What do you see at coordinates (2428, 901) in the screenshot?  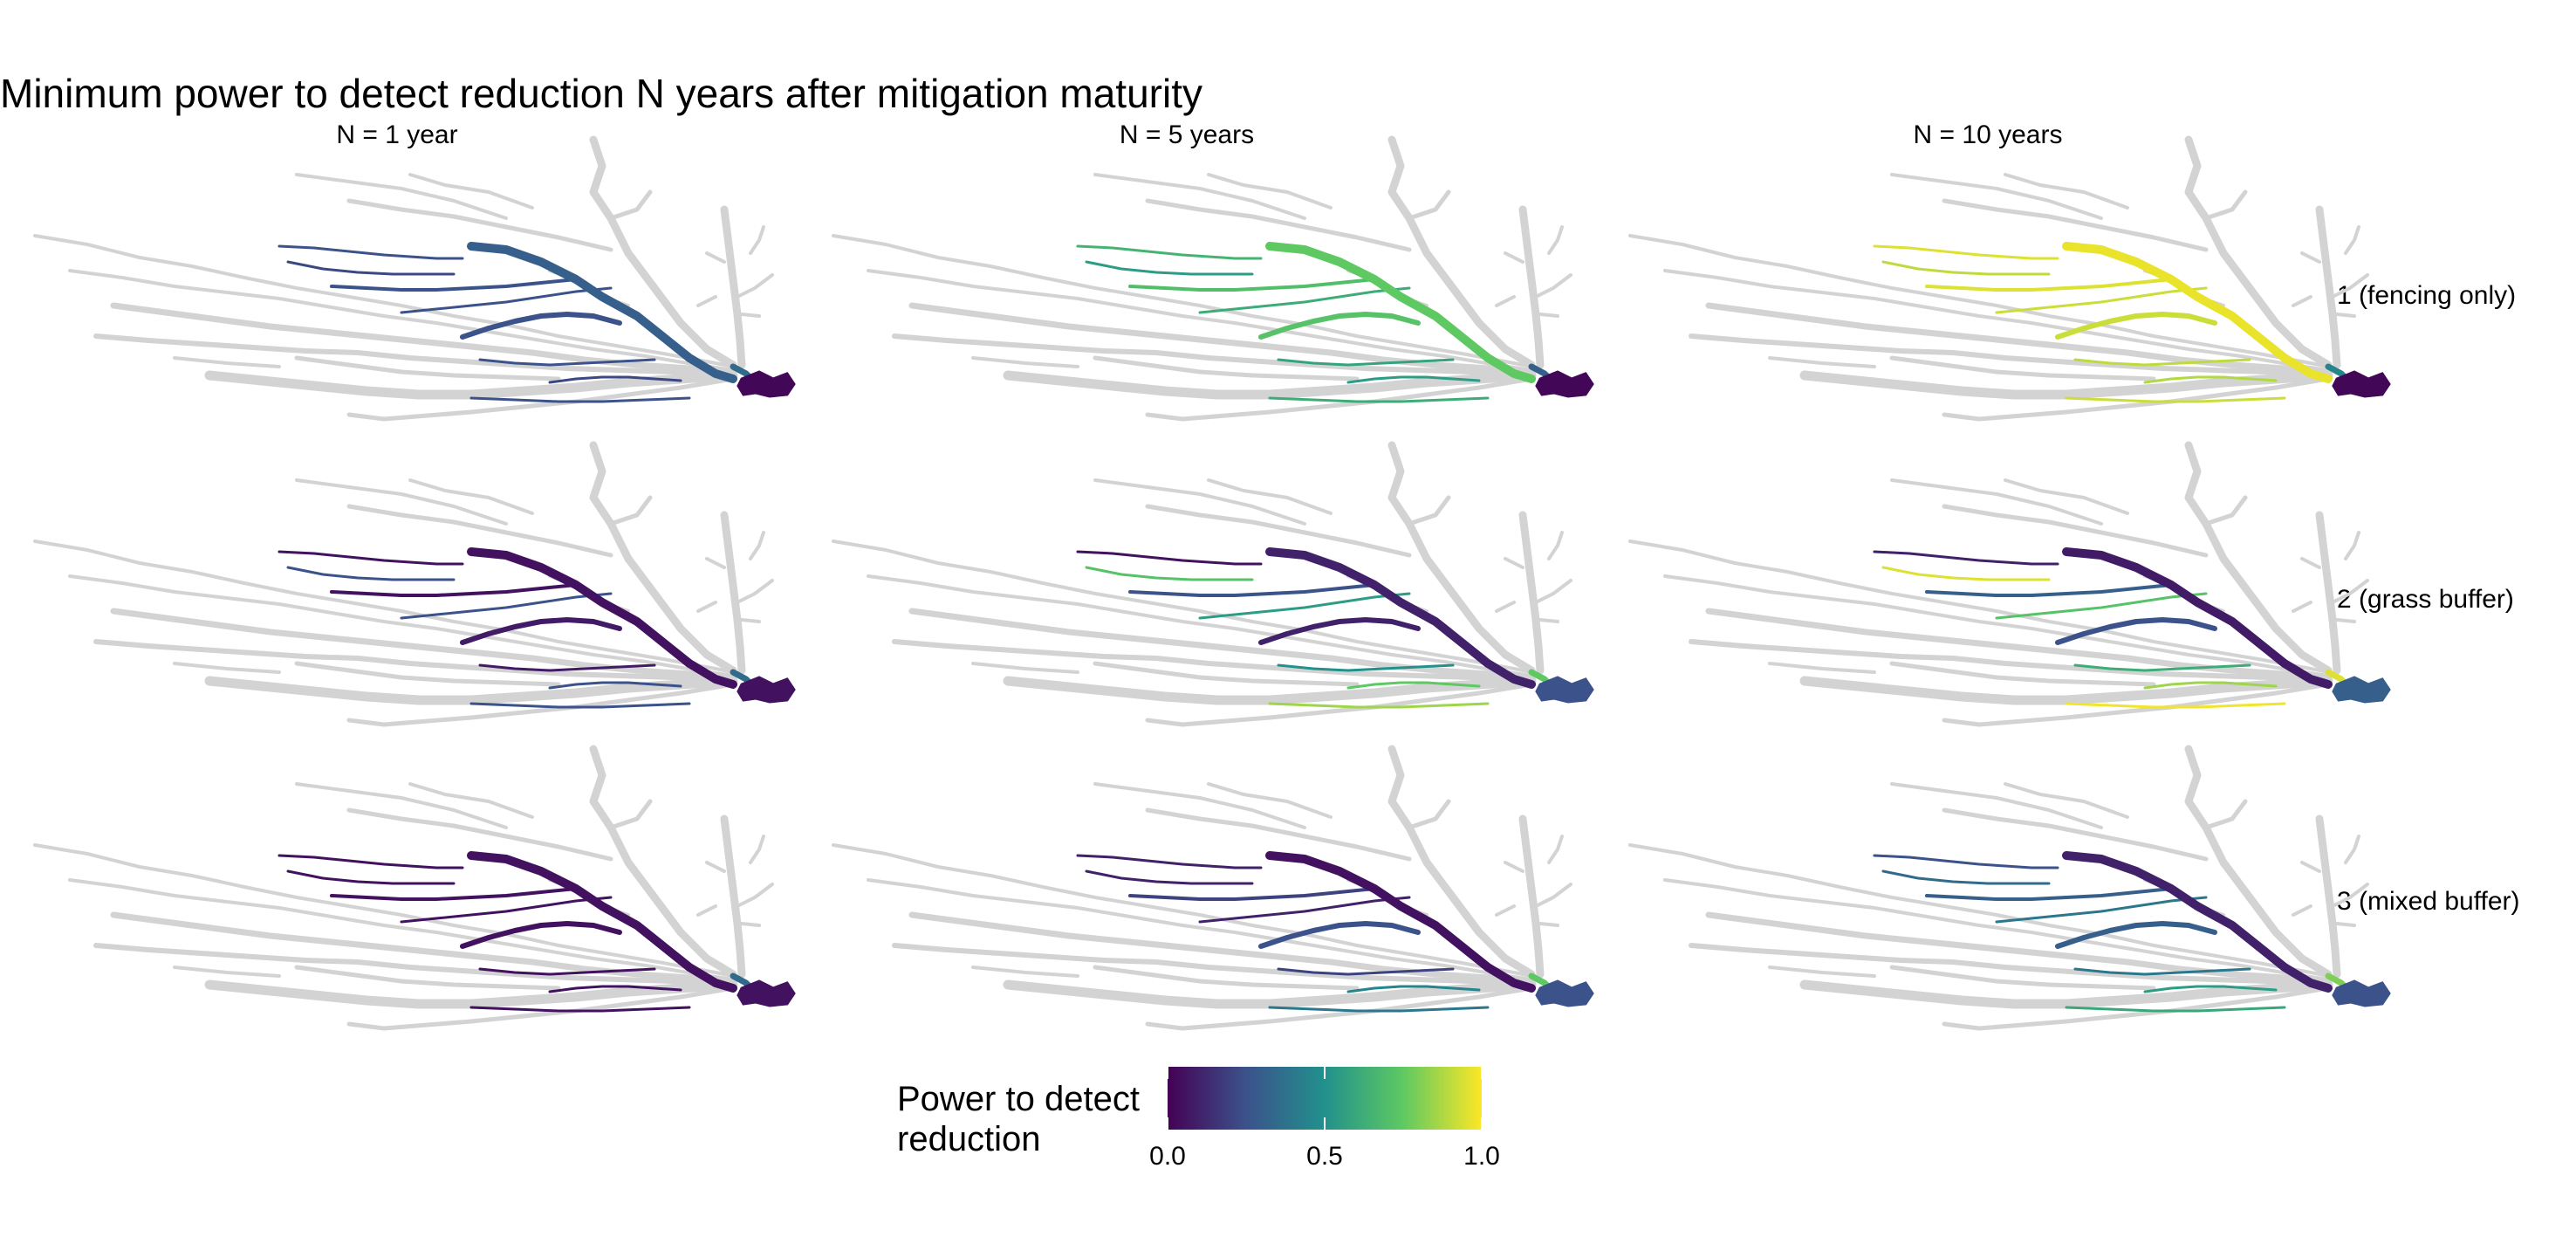 I see `row-header-3: 3 (mixed buffer)` at bounding box center [2428, 901].